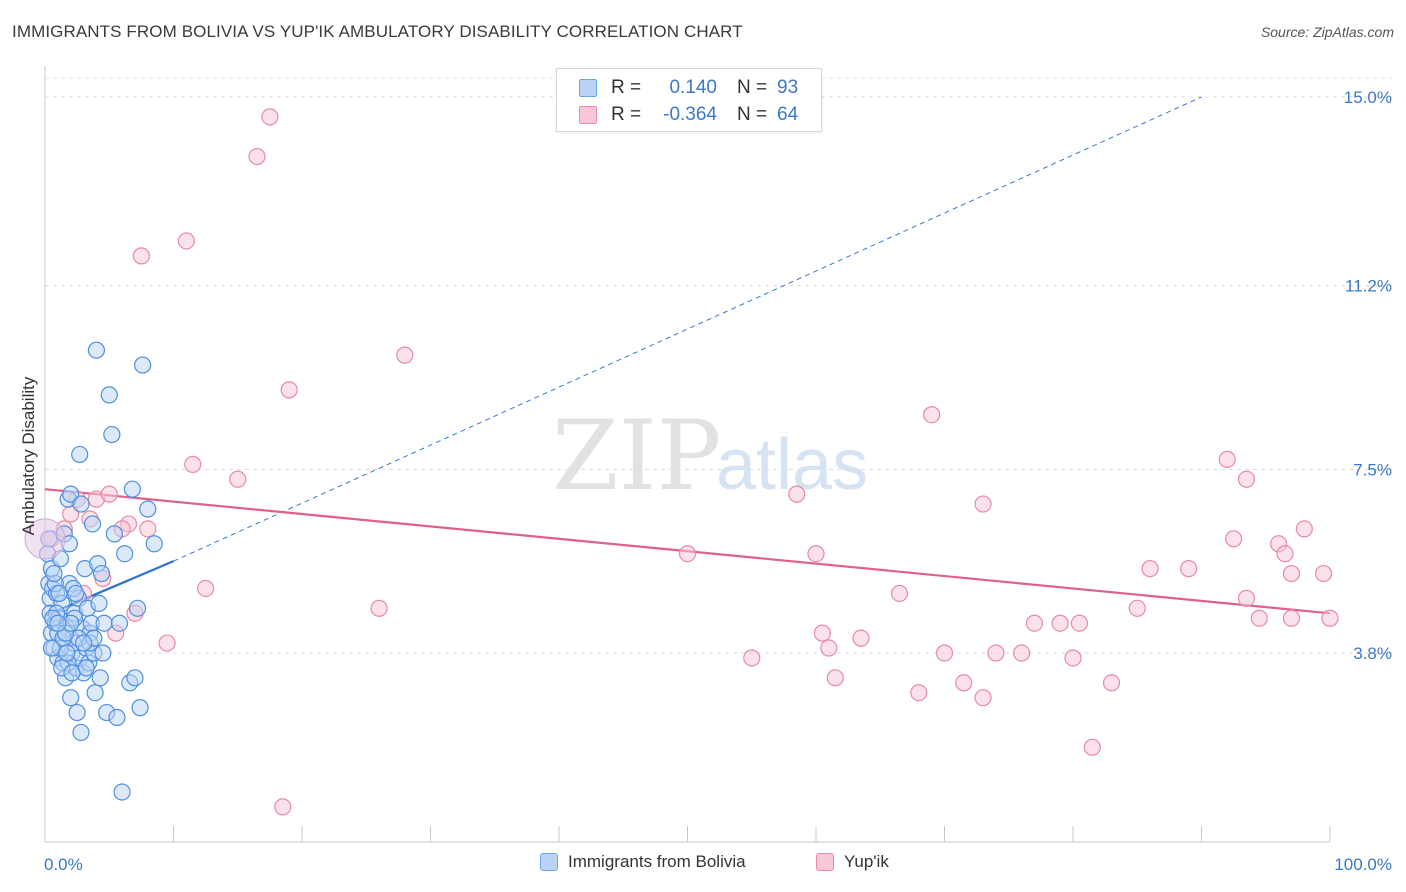 Image resolution: width=1406 pixels, height=892 pixels. Describe the element at coordinates (636, 456) in the screenshot. I see `watermark-zip: ZIP` at that location.